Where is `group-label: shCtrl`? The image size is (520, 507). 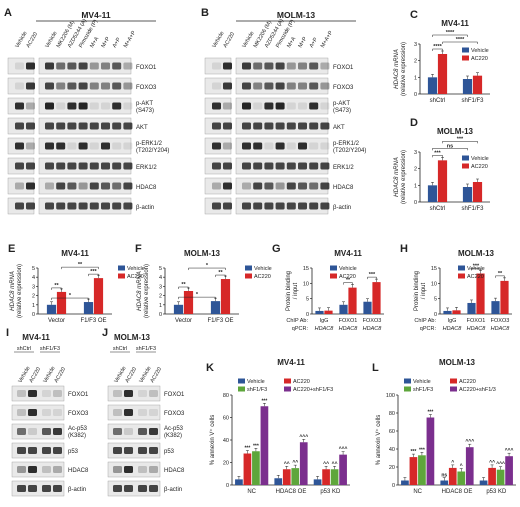 group-label: shCtrl is located at coordinates (24, 349).